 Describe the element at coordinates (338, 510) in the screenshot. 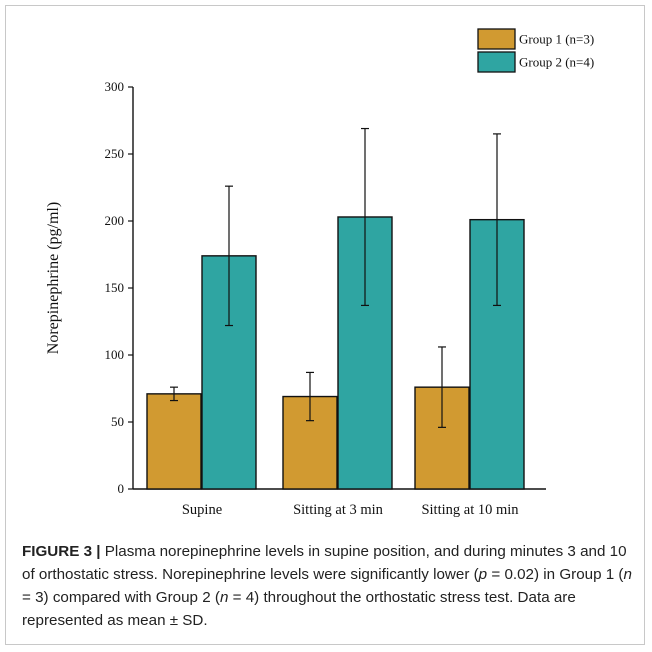

I see `x-tick-label: Sitting at 3 min` at that location.